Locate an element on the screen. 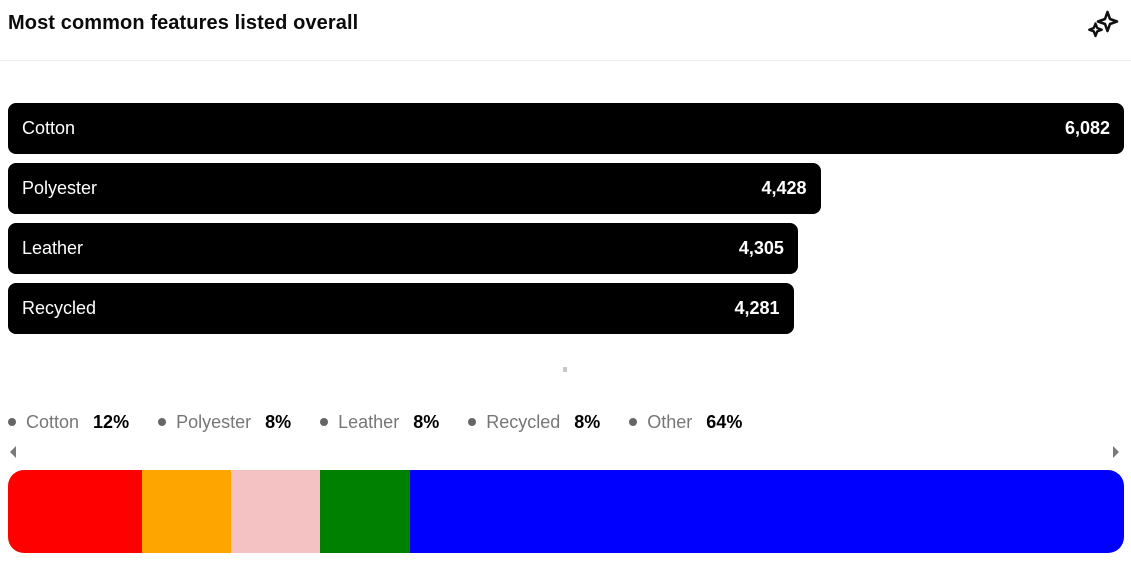  stacked-segment-leather is located at coordinates (276, 511).